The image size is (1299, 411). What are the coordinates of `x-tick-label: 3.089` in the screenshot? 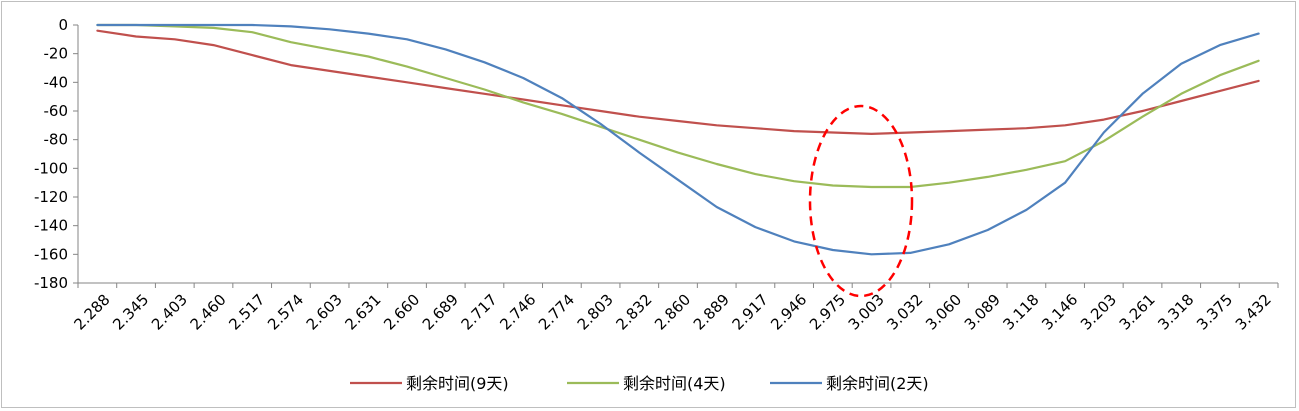 It's located at (982, 312).